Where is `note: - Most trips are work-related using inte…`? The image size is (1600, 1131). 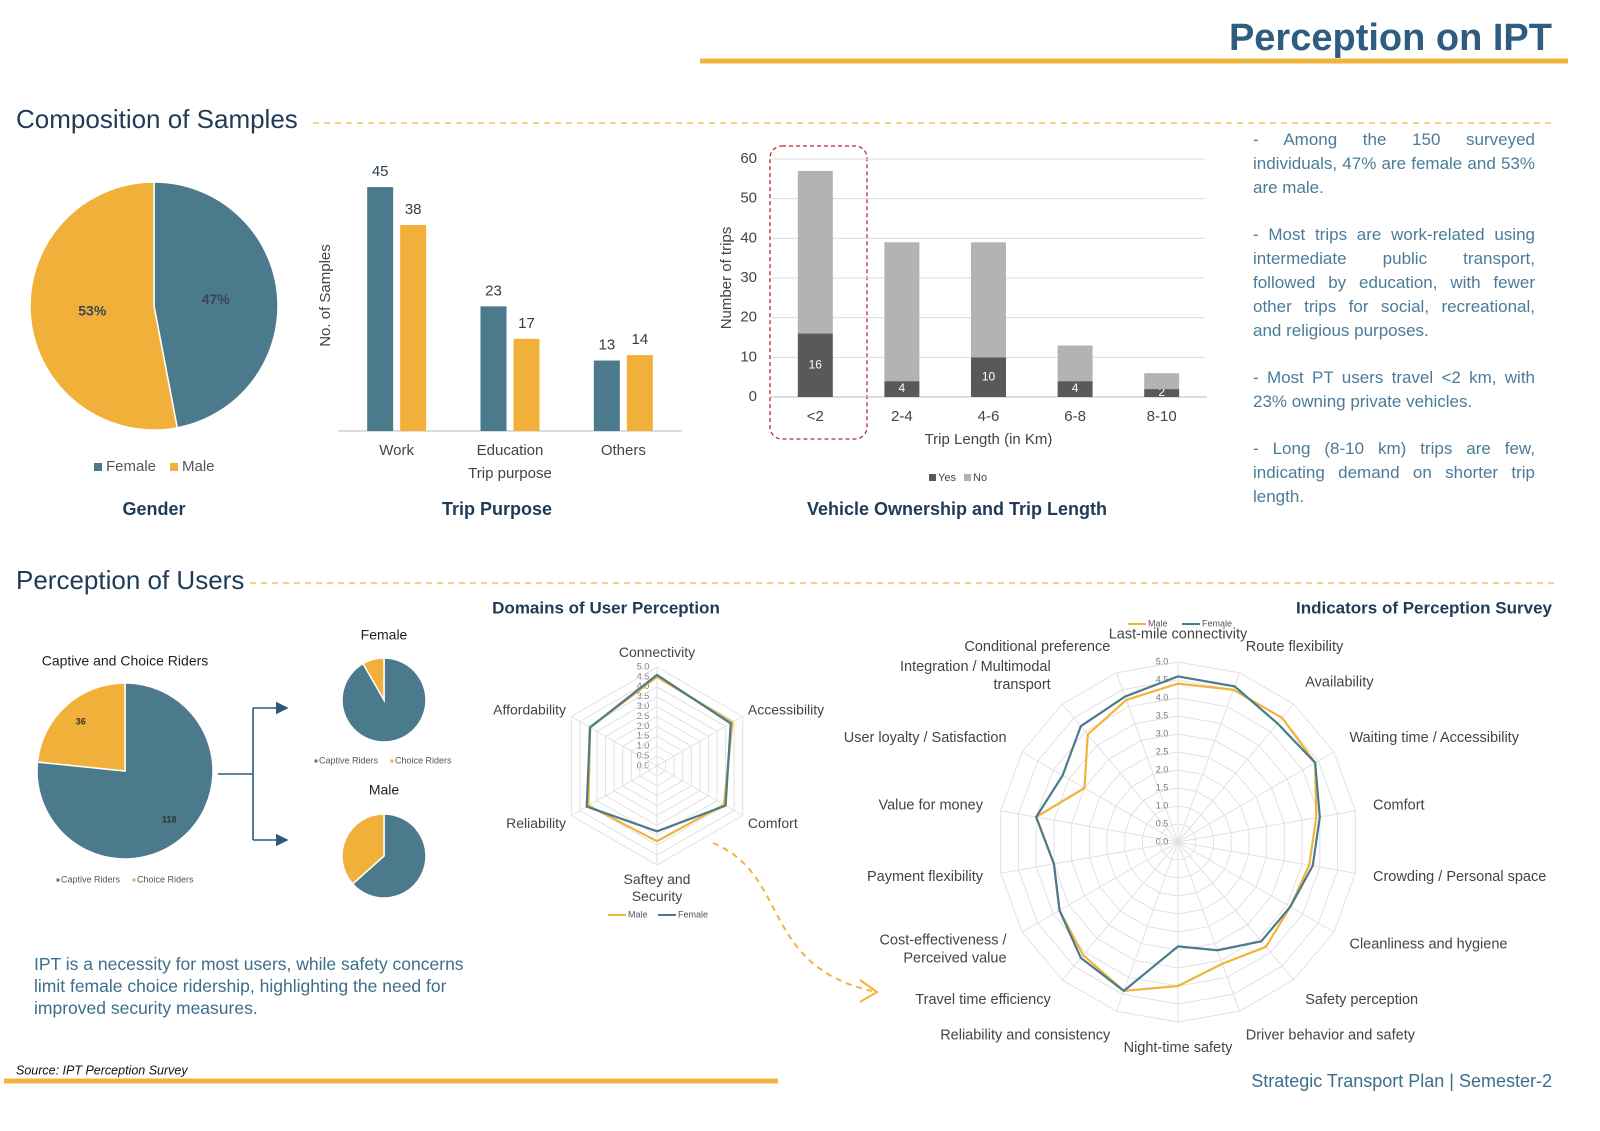
note: - Most trips are work-related using inte… is located at coordinates (1394, 282).